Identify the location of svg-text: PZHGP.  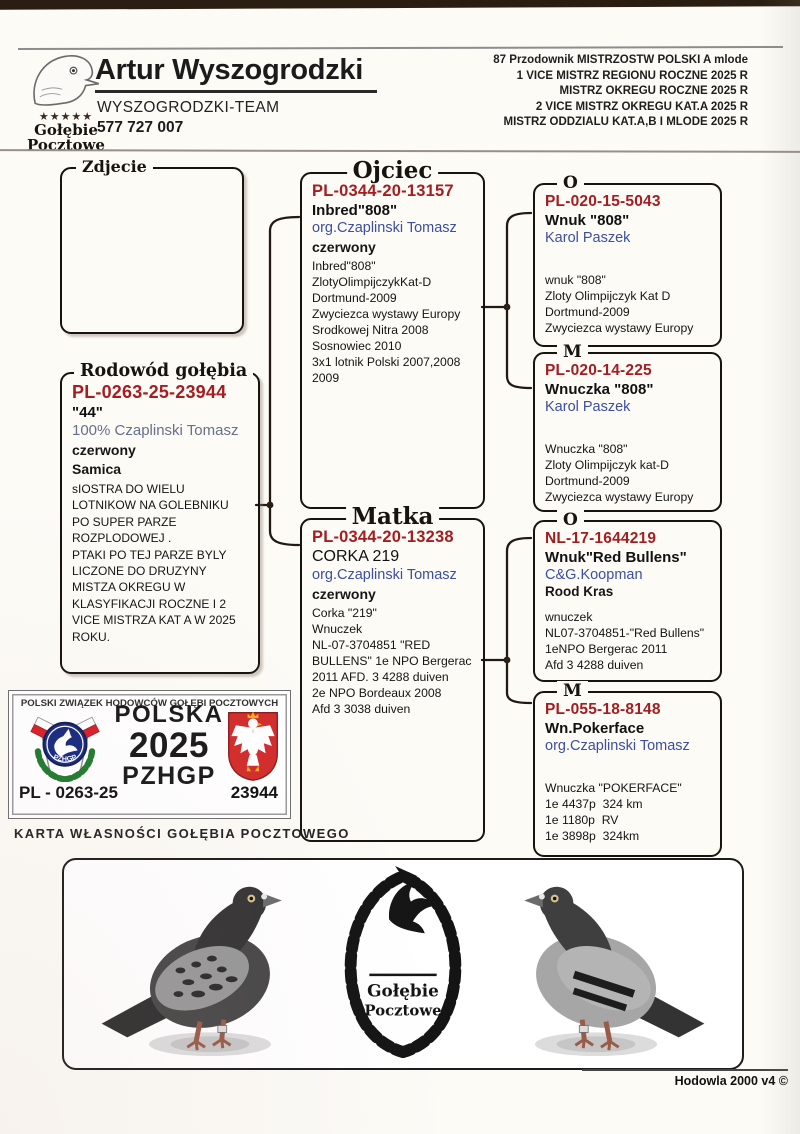
(65, 757).